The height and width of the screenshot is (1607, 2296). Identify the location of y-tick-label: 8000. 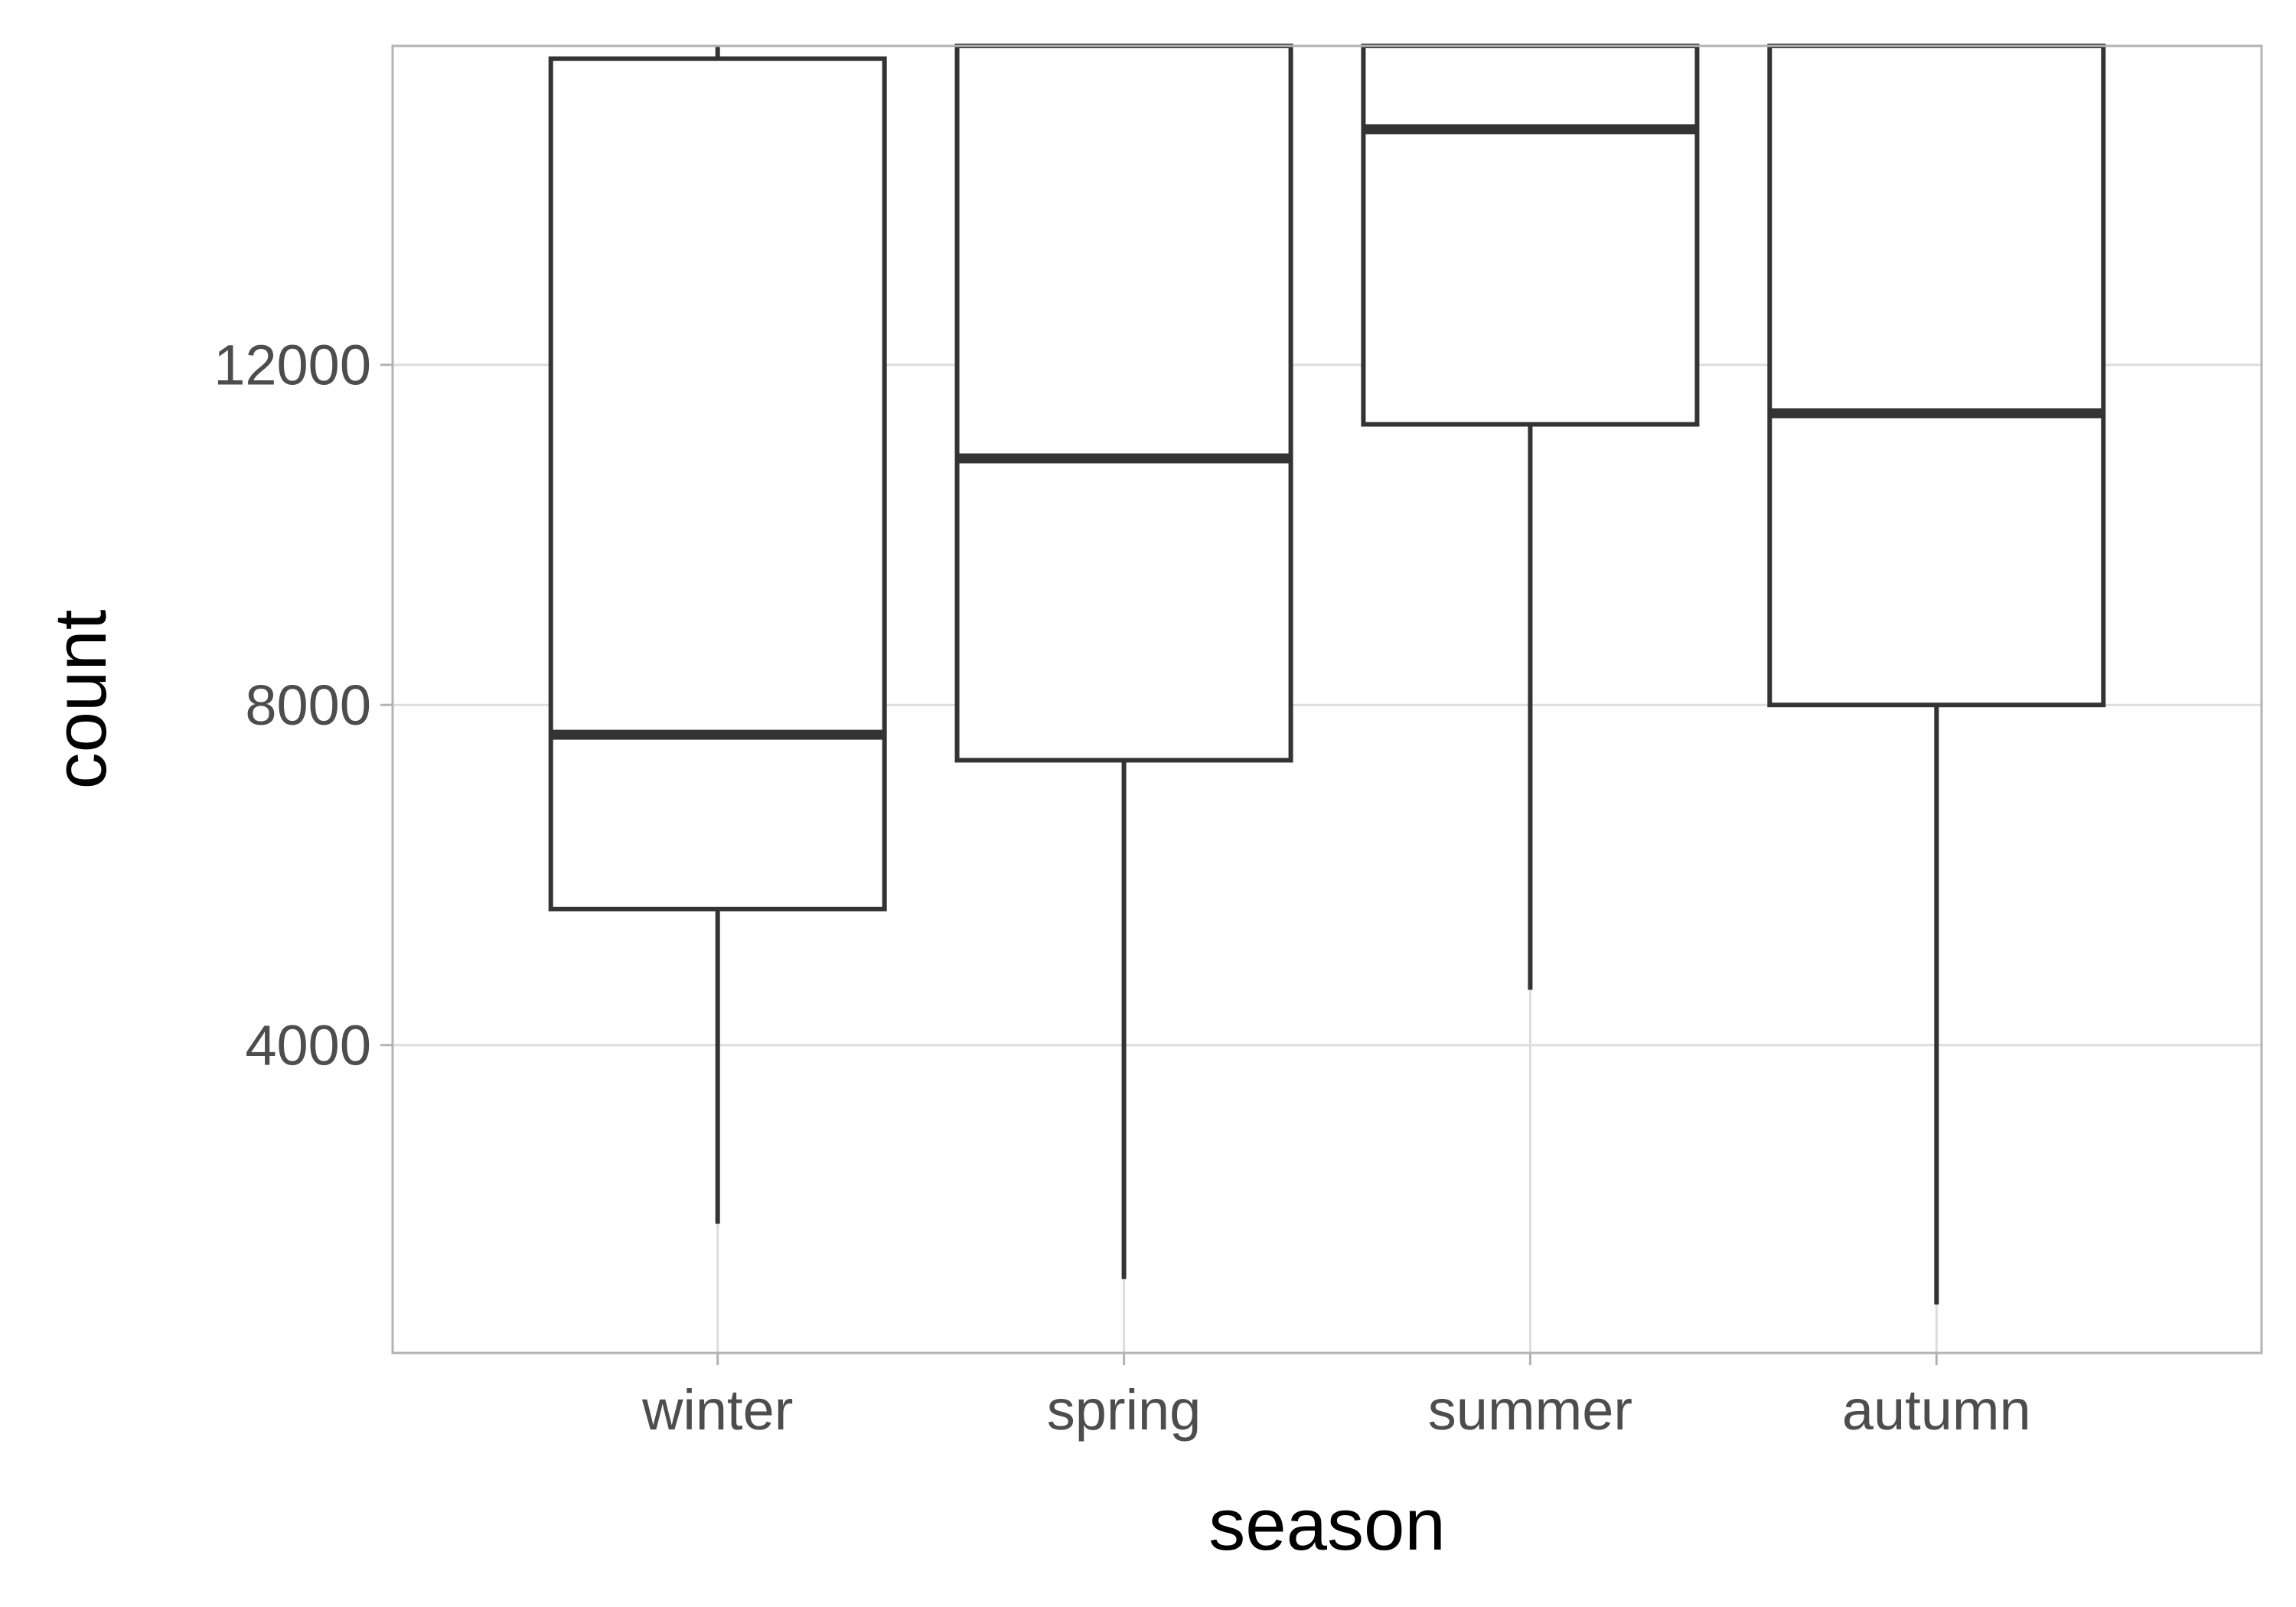
(308, 705).